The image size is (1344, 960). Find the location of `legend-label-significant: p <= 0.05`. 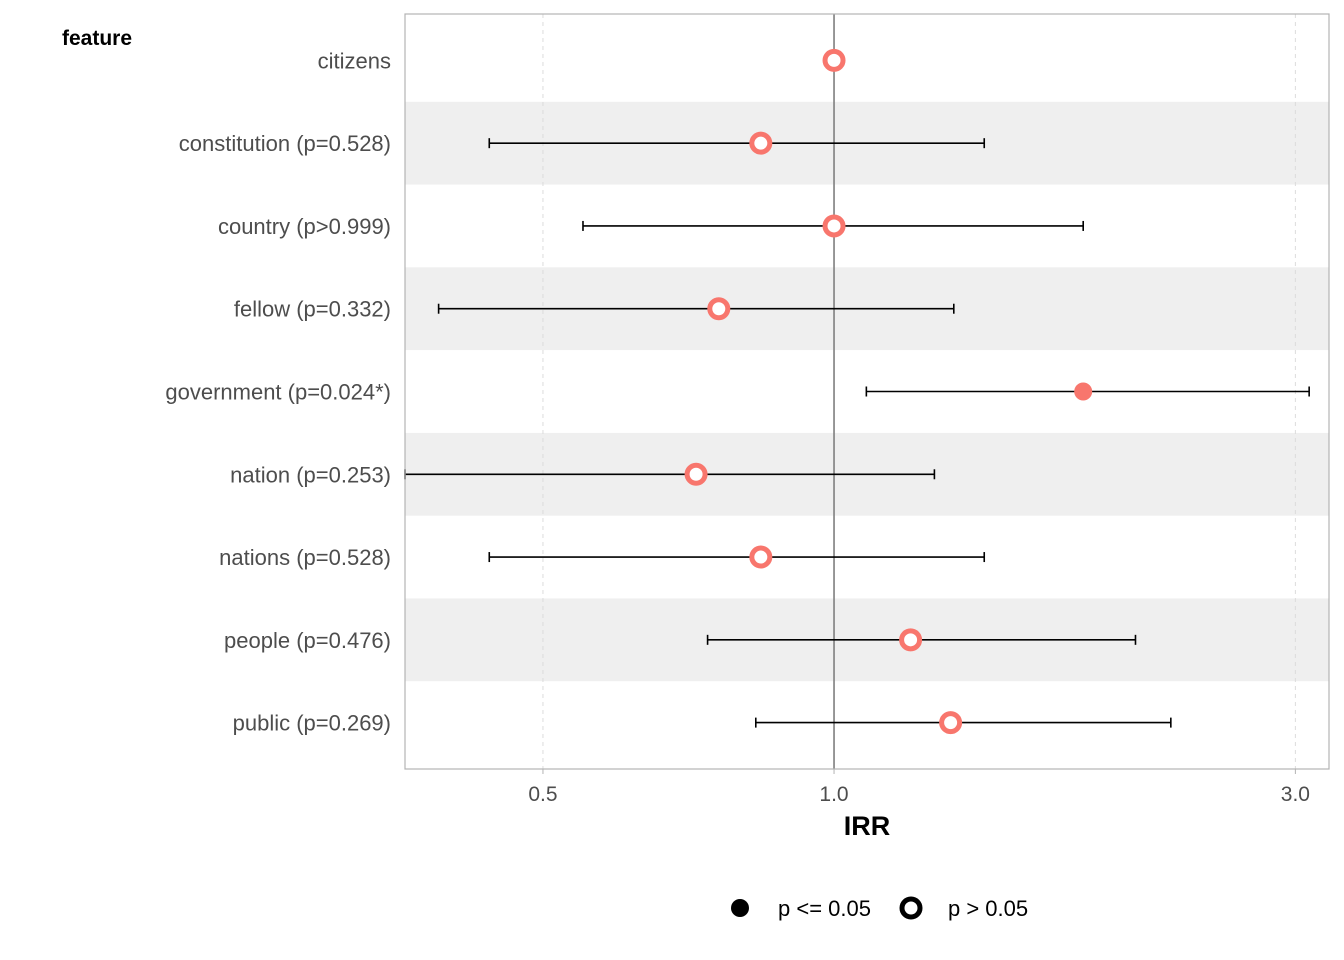

legend-label-significant: p <= 0.05 is located at coordinates (824, 908).